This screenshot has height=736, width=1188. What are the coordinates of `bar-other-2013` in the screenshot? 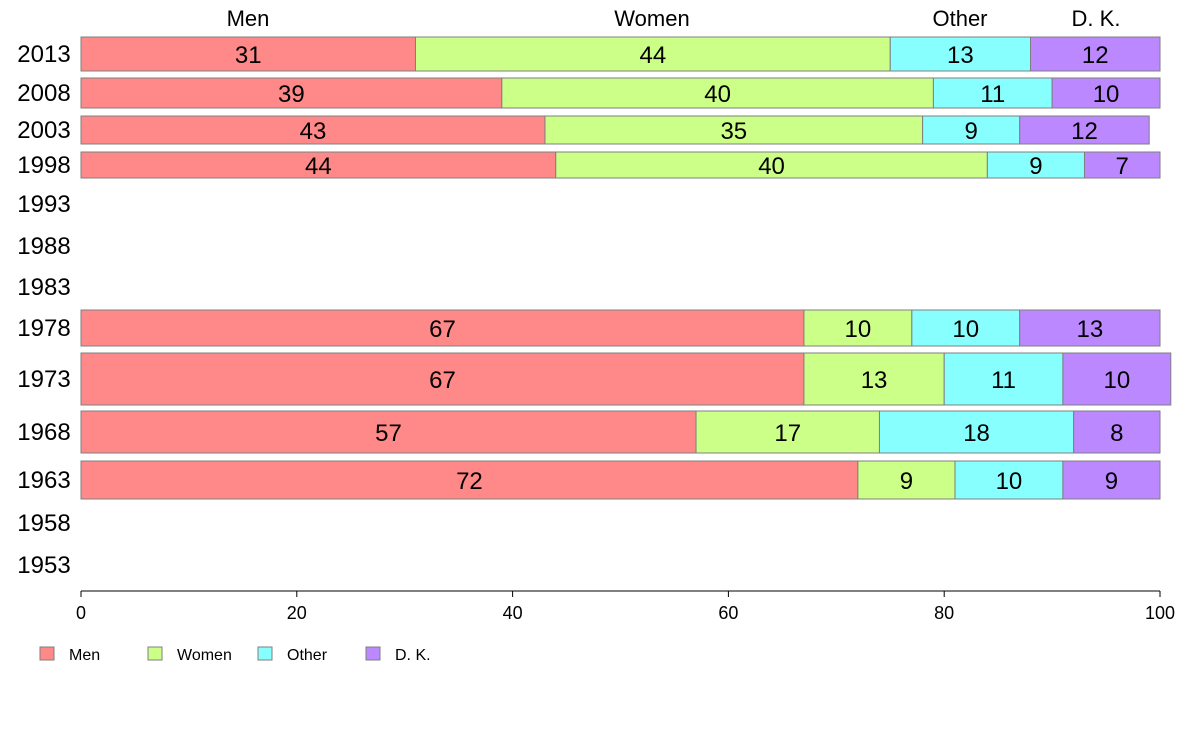 It's located at (960, 54).